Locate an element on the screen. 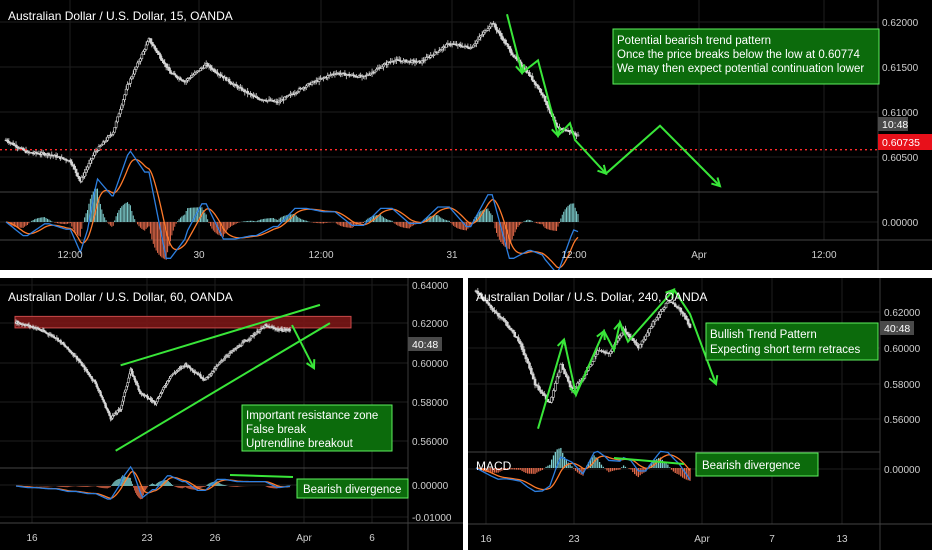  arrowheads-240m is located at coordinates (637, 342).